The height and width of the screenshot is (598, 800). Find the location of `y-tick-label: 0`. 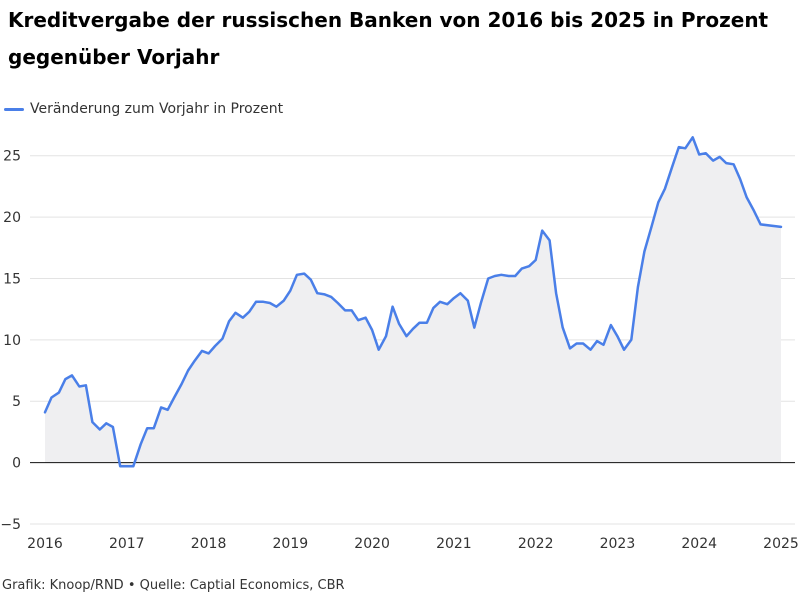

y-tick-label: 0 is located at coordinates (16, 464).